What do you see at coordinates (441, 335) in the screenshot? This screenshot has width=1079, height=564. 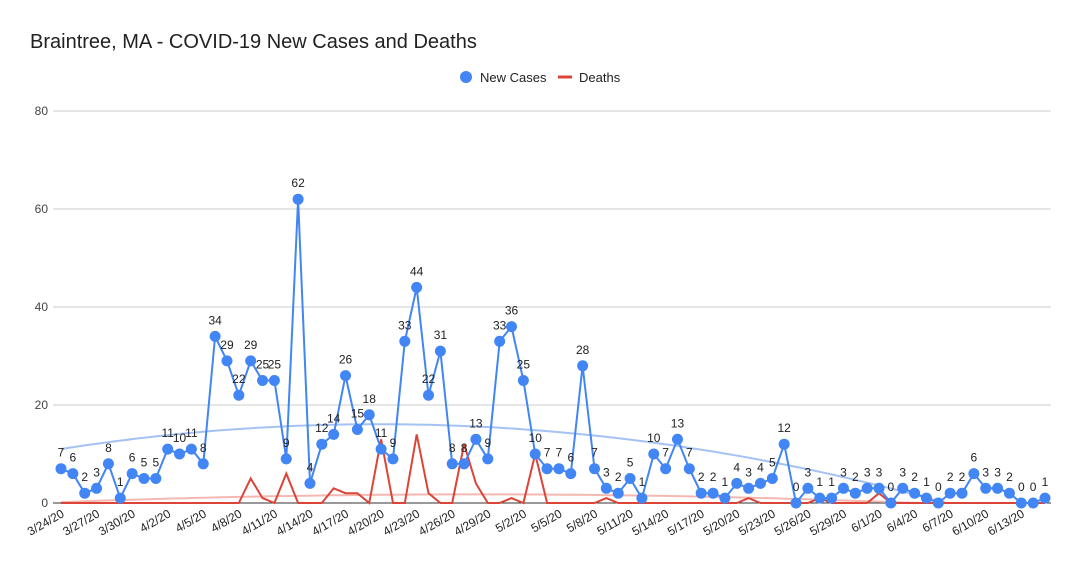 I see `cases-data-label: 31` at bounding box center [441, 335].